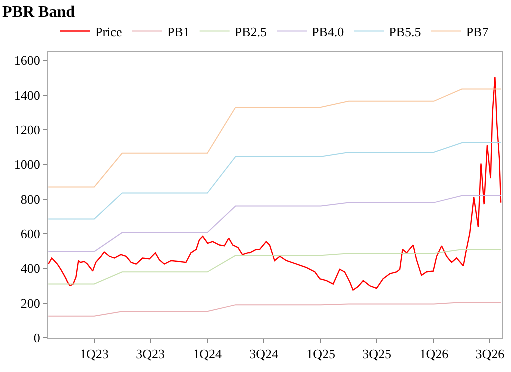 The width and height of the screenshot is (511, 372). What do you see at coordinates (27, 130) in the screenshot?
I see `y-tick-label: 1200` at bounding box center [27, 130].